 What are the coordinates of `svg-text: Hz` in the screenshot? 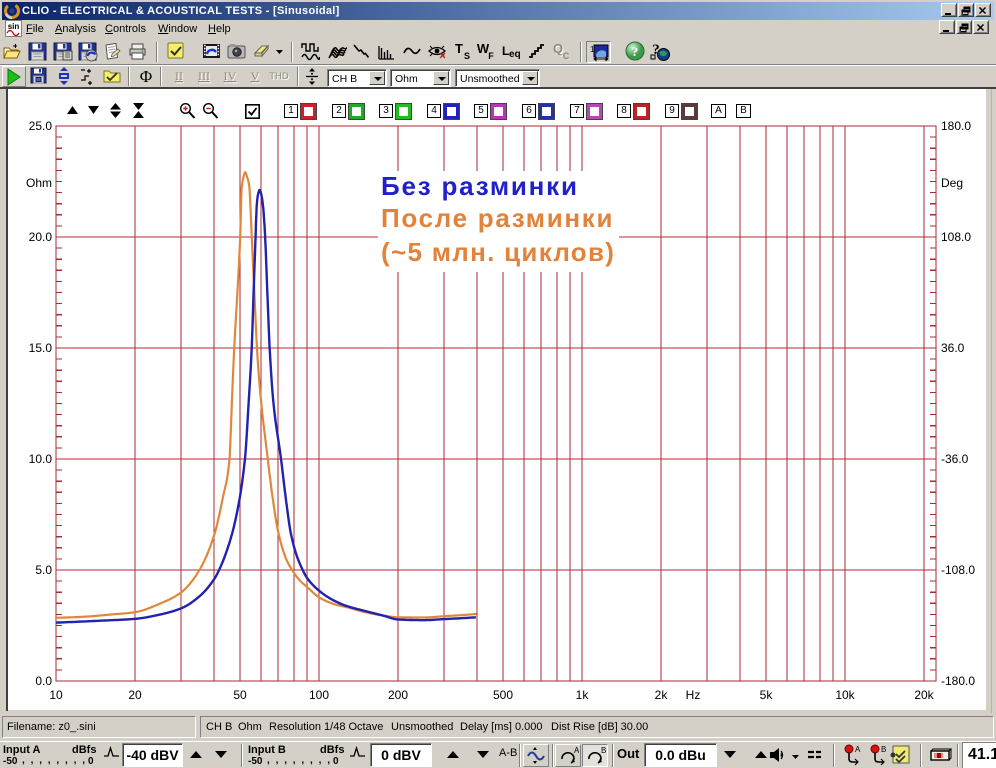 It's located at (693, 695).